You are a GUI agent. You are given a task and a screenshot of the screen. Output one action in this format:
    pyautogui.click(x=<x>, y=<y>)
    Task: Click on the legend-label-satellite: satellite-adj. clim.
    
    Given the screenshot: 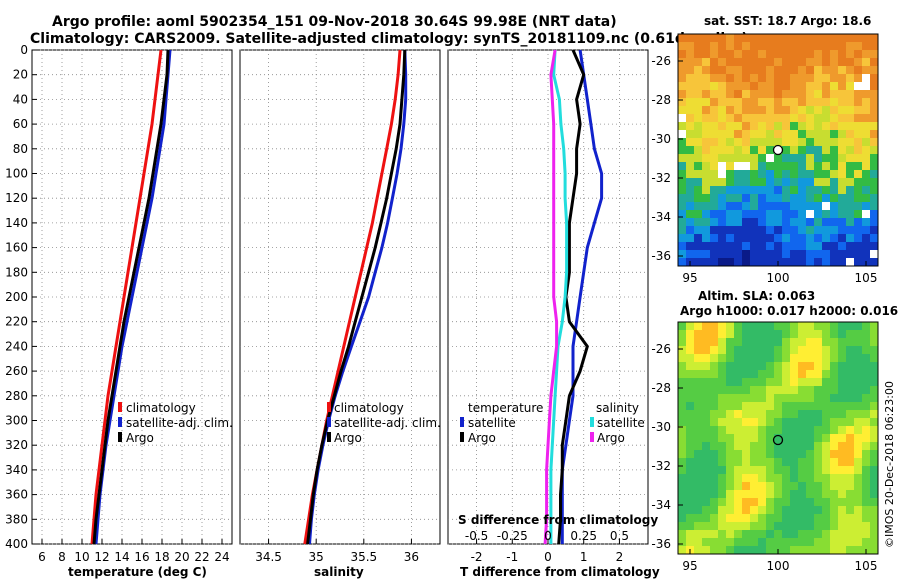 What is the action you would take?
    pyautogui.click(x=179, y=423)
    